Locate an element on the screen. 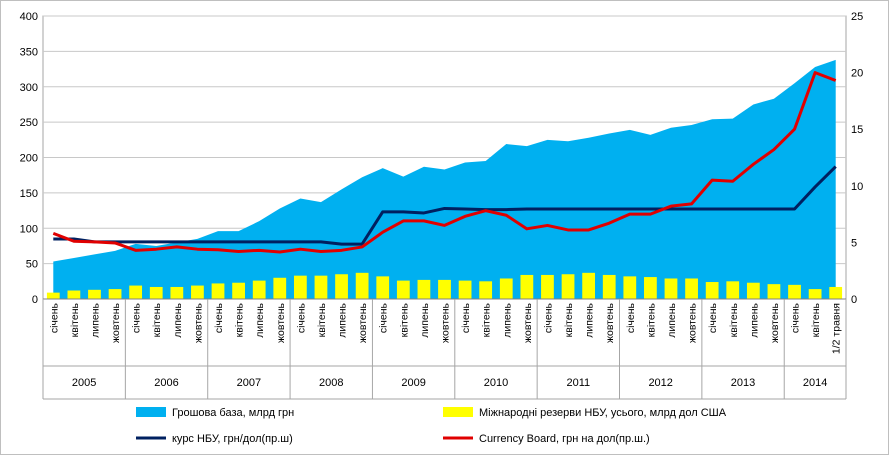 This screenshot has width=889, height=456. y-left-tick-label: 350 is located at coordinates (29, 52).